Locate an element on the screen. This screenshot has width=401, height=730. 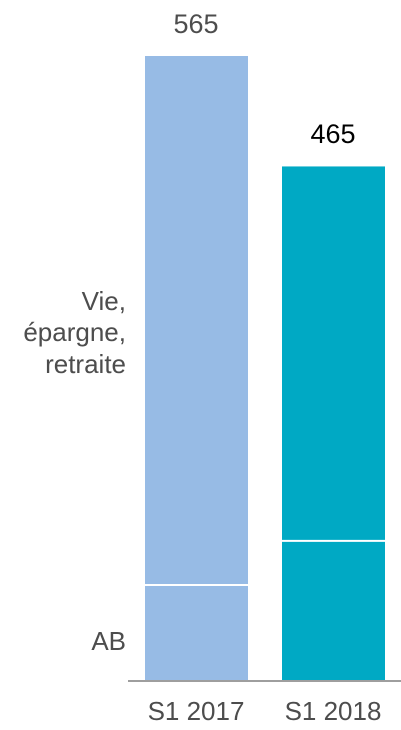
bar-segment-ab-s1-2017 is located at coordinates (196, 632).